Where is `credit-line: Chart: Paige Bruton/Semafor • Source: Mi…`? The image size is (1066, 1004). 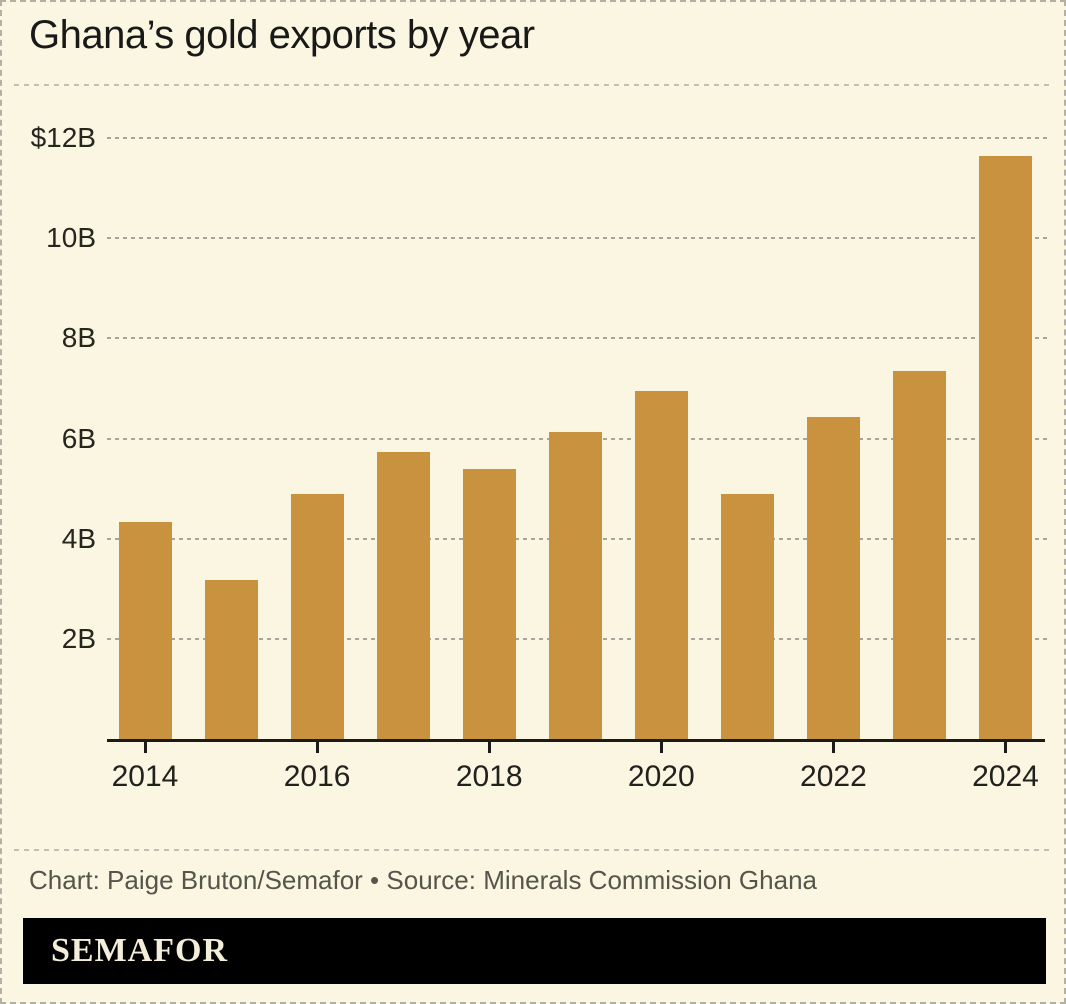
credit-line: Chart: Paige Bruton/Semafor • Source: Mi… is located at coordinates (423, 880).